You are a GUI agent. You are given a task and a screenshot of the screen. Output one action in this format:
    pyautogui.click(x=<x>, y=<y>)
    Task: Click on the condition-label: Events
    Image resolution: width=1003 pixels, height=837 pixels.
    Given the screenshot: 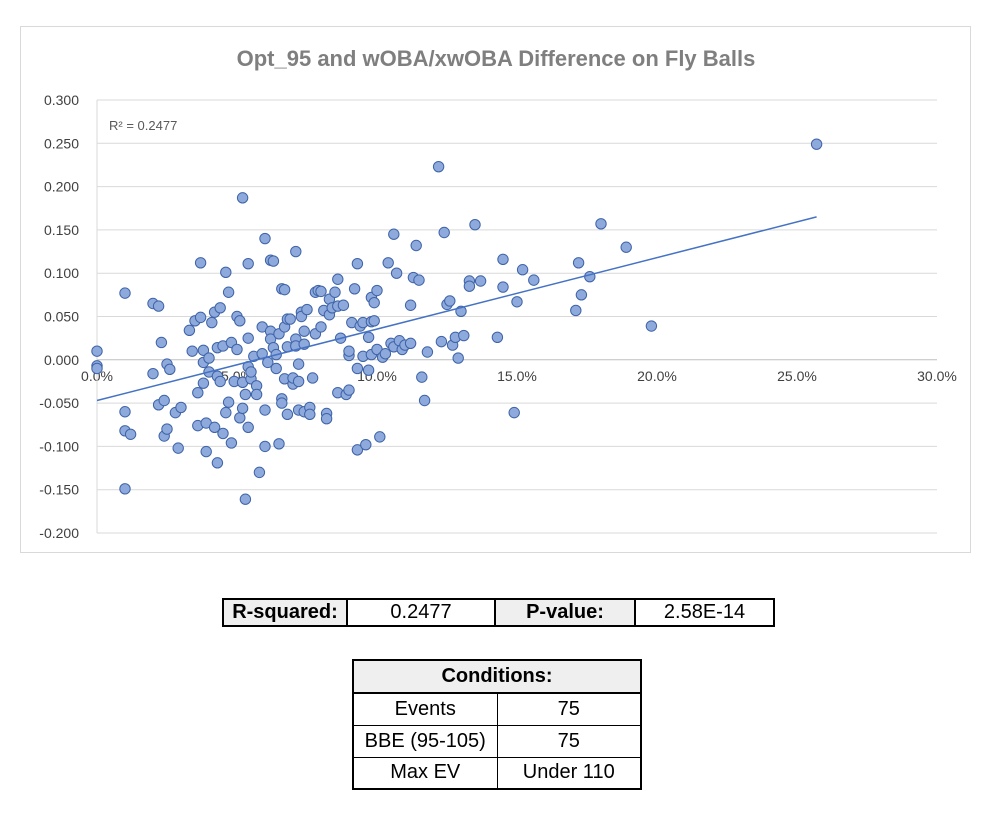 What is the action you would take?
    pyautogui.click(x=425, y=709)
    